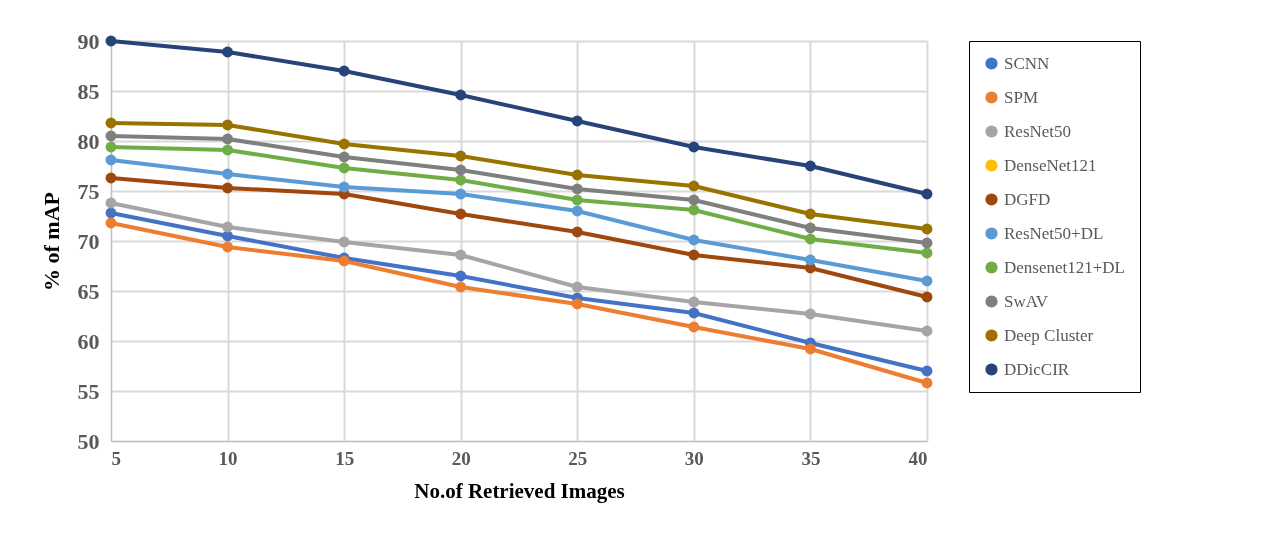 The width and height of the screenshot is (1264, 557). What do you see at coordinates (1038, 131) in the screenshot?
I see `legend-label: ResNet50` at bounding box center [1038, 131].